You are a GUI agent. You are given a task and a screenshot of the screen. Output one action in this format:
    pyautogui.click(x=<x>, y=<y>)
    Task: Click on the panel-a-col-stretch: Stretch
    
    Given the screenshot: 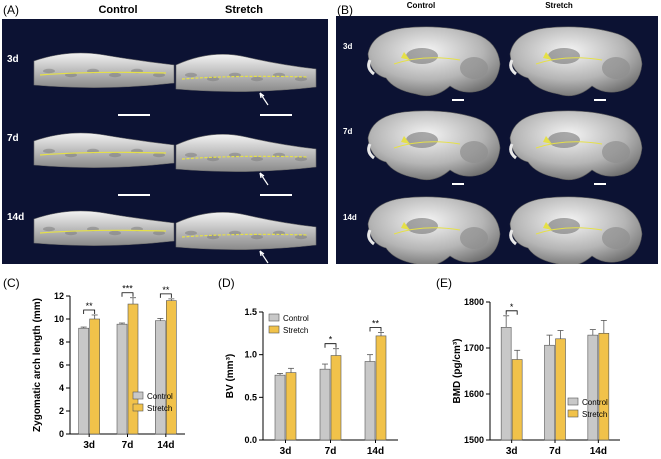 What is the action you would take?
    pyautogui.click(x=244, y=10)
    